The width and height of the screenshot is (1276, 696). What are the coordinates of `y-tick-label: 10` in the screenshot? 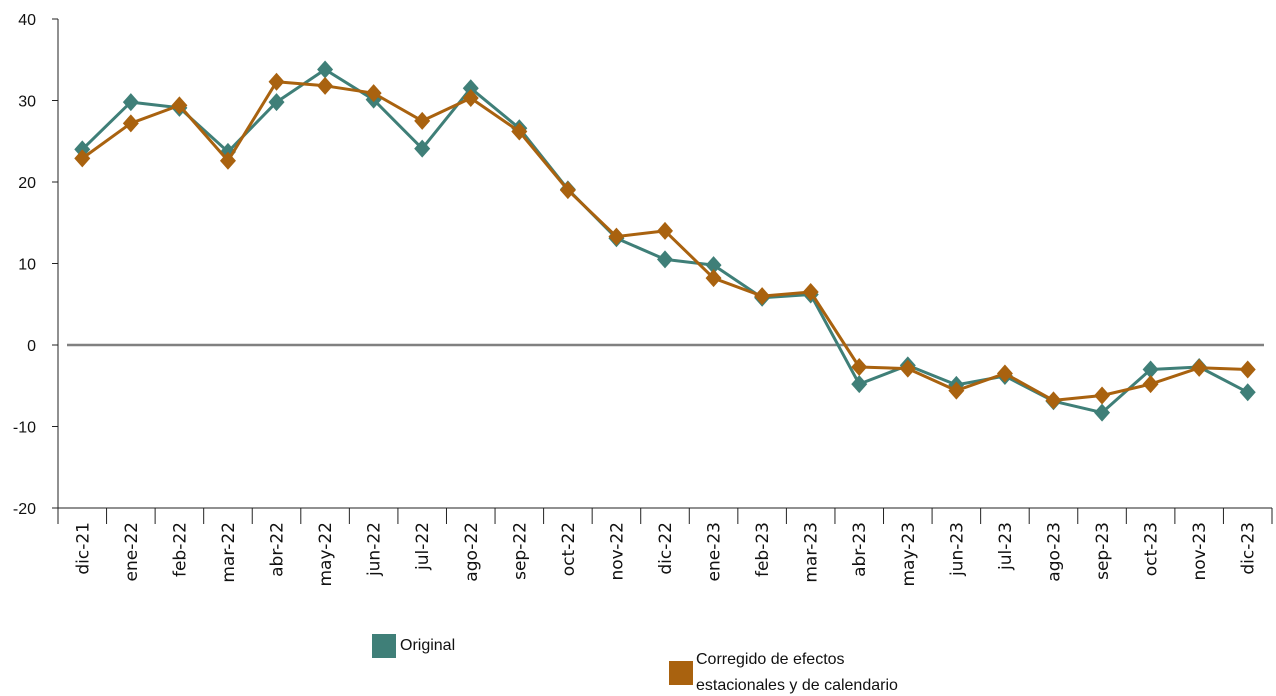 It's located at (27, 265).